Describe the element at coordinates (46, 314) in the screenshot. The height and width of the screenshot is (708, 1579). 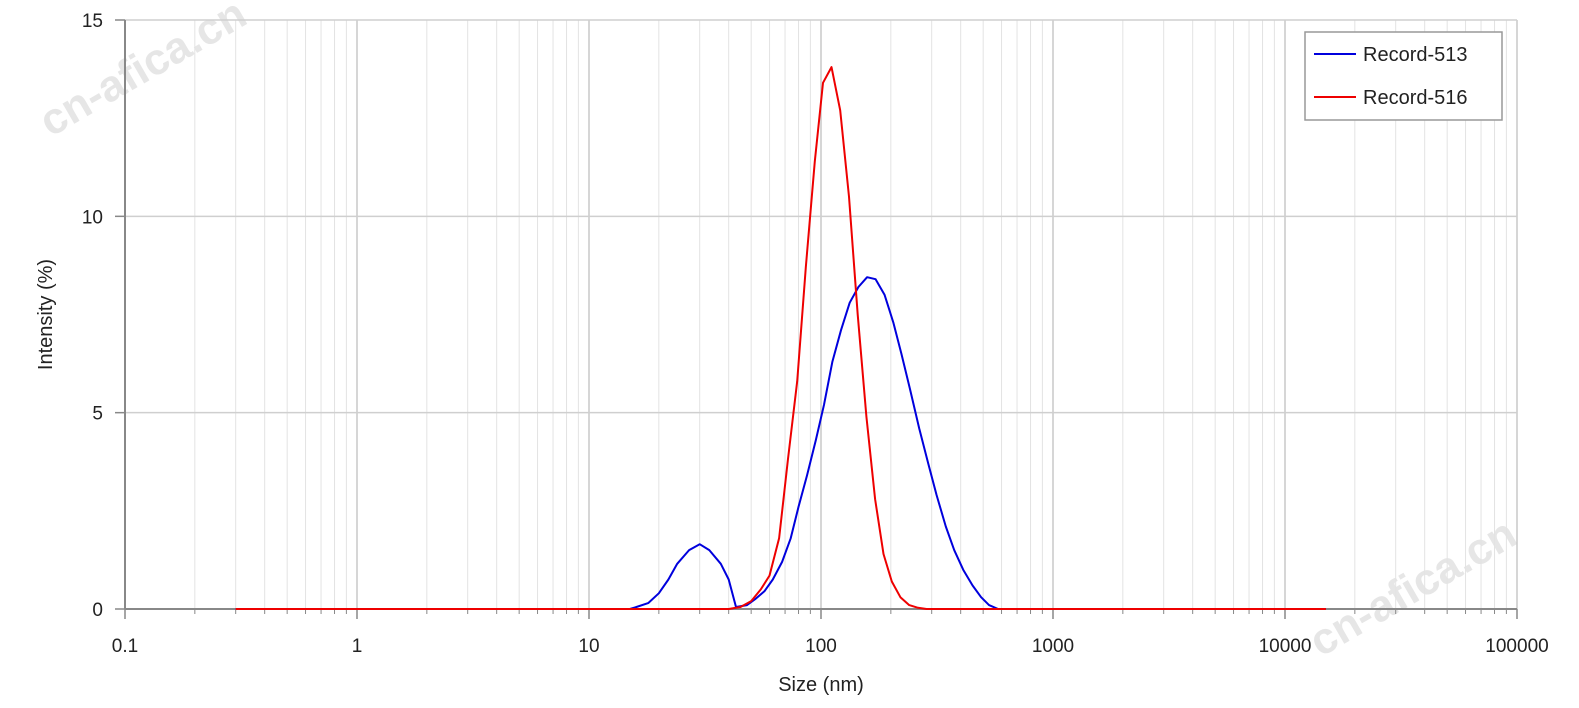
I see `y-axis-title: Intensity (%)` at that location.